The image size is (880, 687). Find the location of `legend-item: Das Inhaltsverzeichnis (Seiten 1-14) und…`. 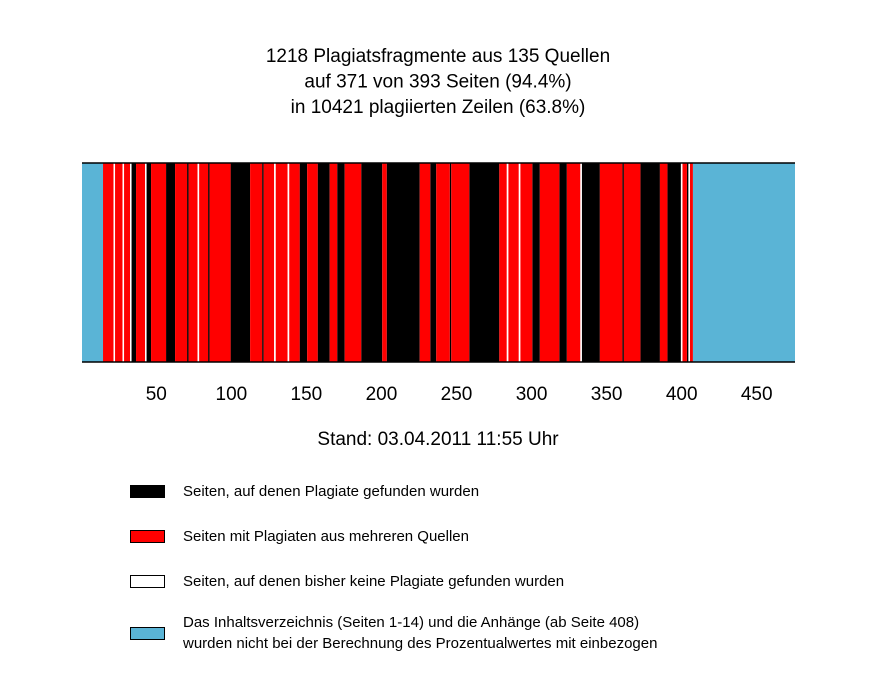

legend-item: Das Inhaltsverzeichnis (Seiten 1-14) und… is located at coordinates (393, 633).